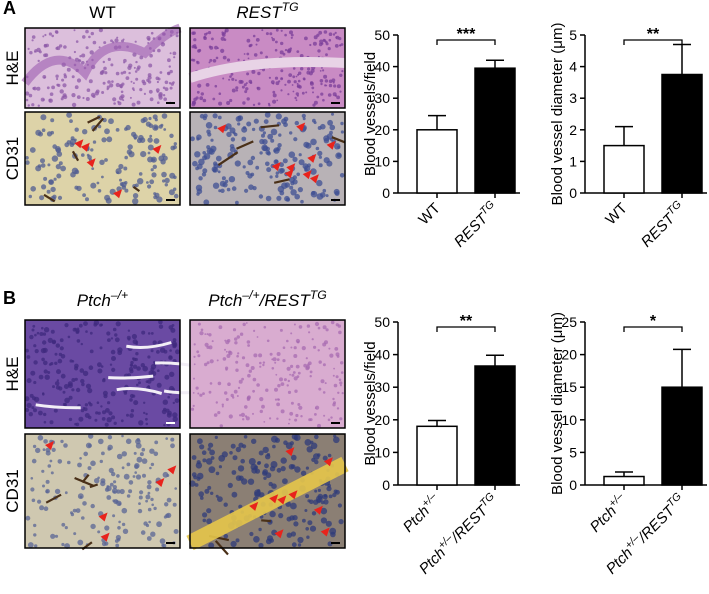 The width and height of the screenshot is (709, 594). Describe the element at coordinates (12, 374) in the screenshot. I see `row-label: H&E` at that location.